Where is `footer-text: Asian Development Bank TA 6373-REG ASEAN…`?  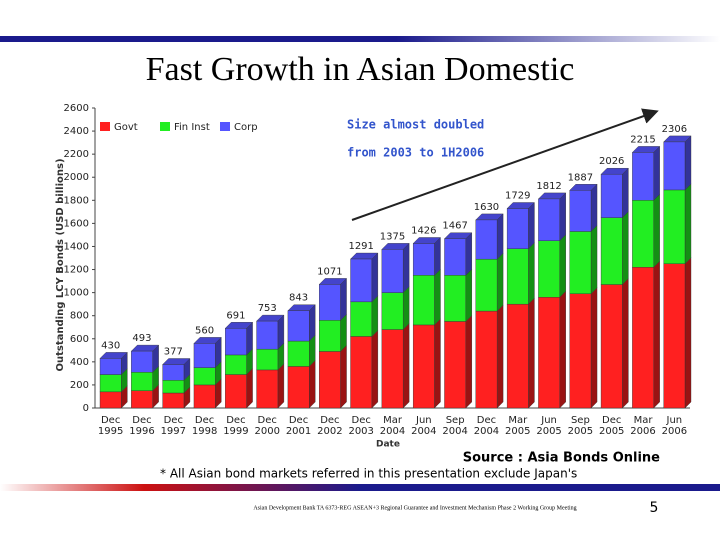 footer-text: Asian Development Bank TA 6373-REG ASEAN… is located at coordinates (414, 508).